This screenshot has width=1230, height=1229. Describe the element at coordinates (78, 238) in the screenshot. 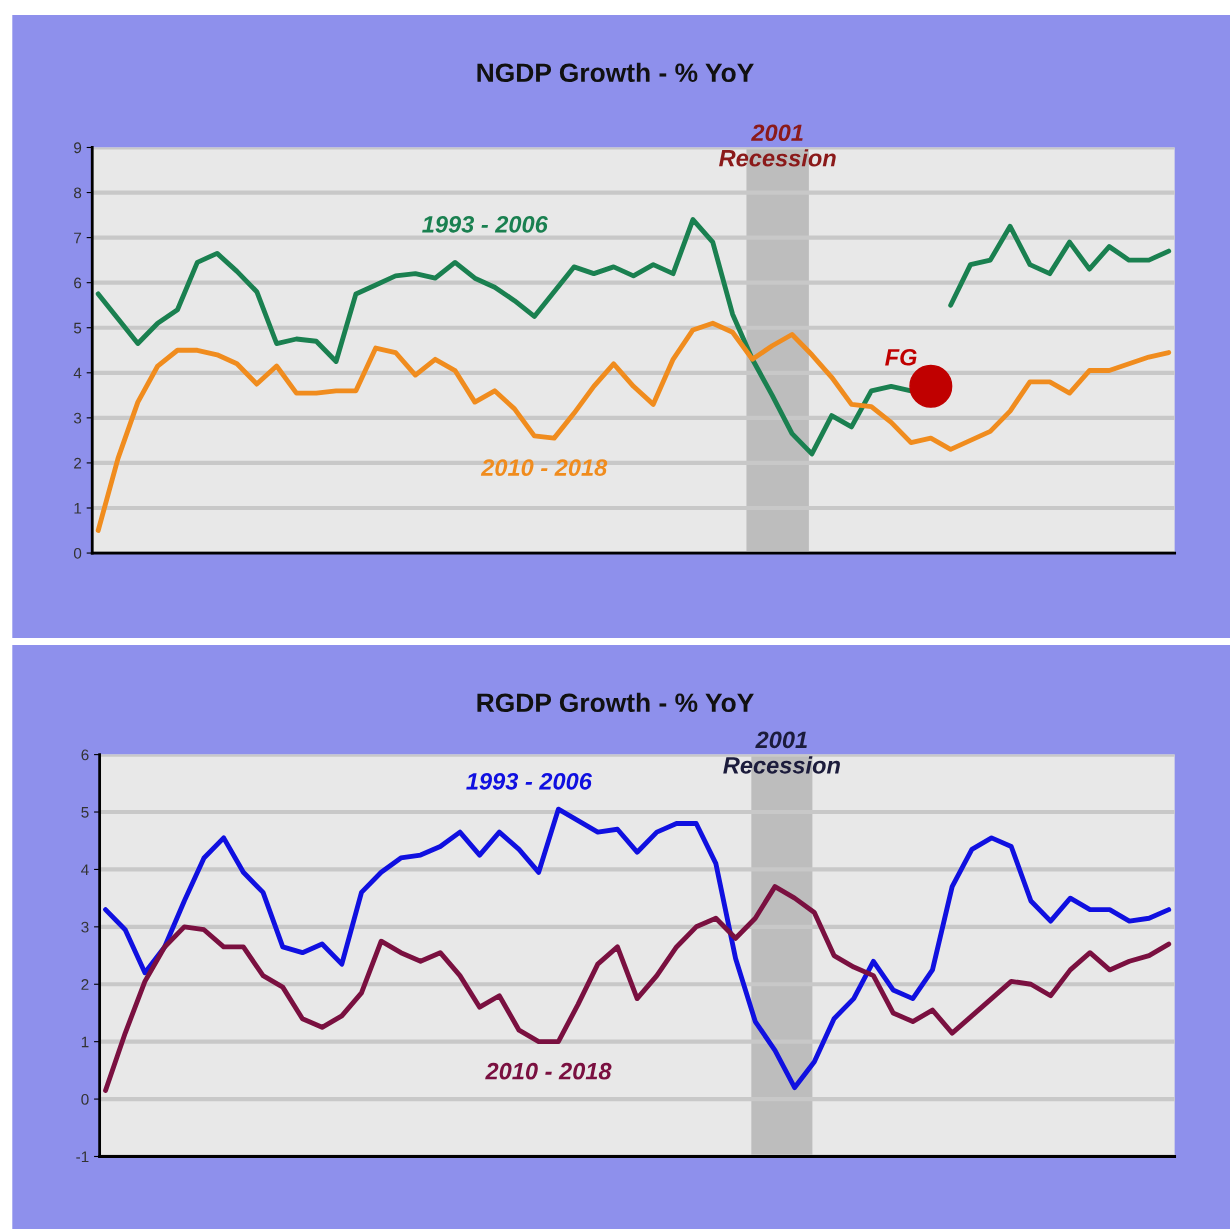

I see `y-tick-label: 7` at that location.